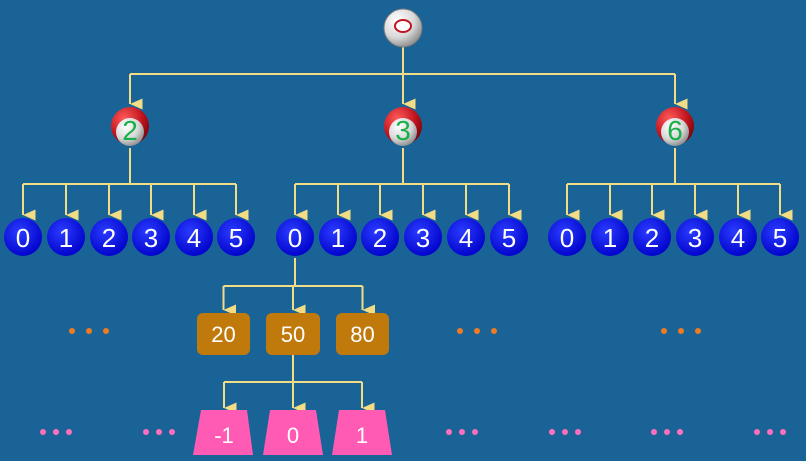 This screenshot has width=806, height=461. I want to click on root-node, so click(403, 28).